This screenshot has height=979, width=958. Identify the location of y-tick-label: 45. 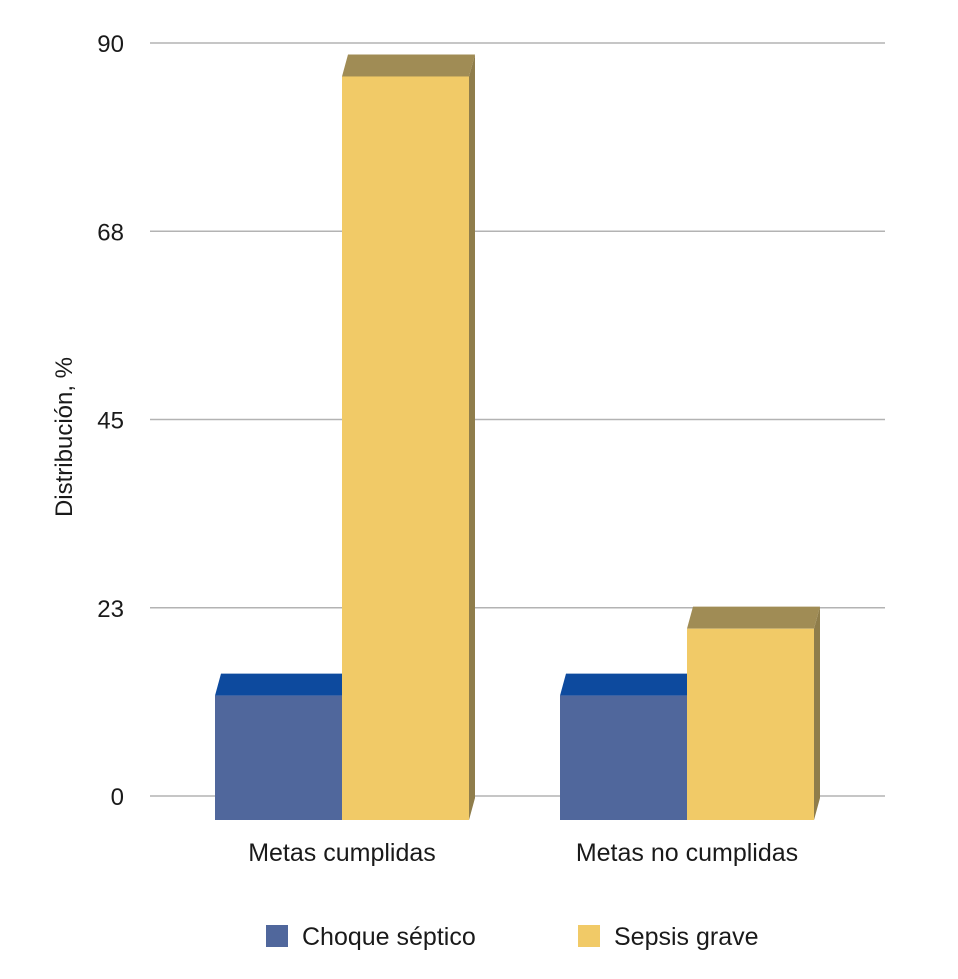
(110, 421).